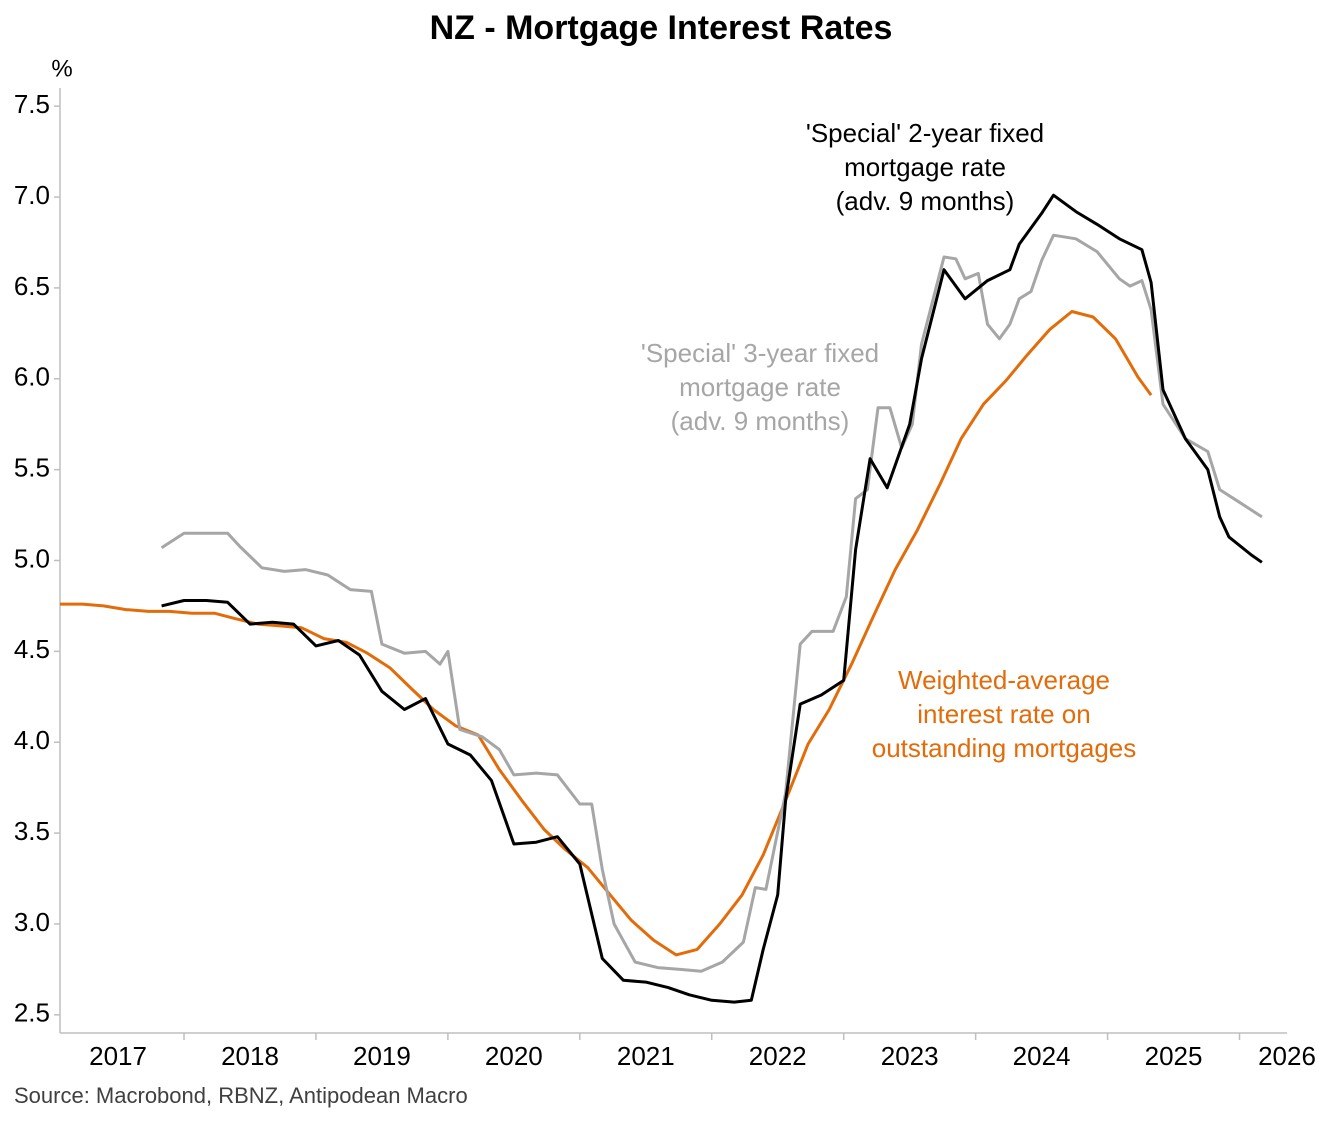 This screenshot has width=1323, height=1122. Describe the element at coordinates (910, 1056) in the screenshot. I see `x-tick-label: 2023` at that location.